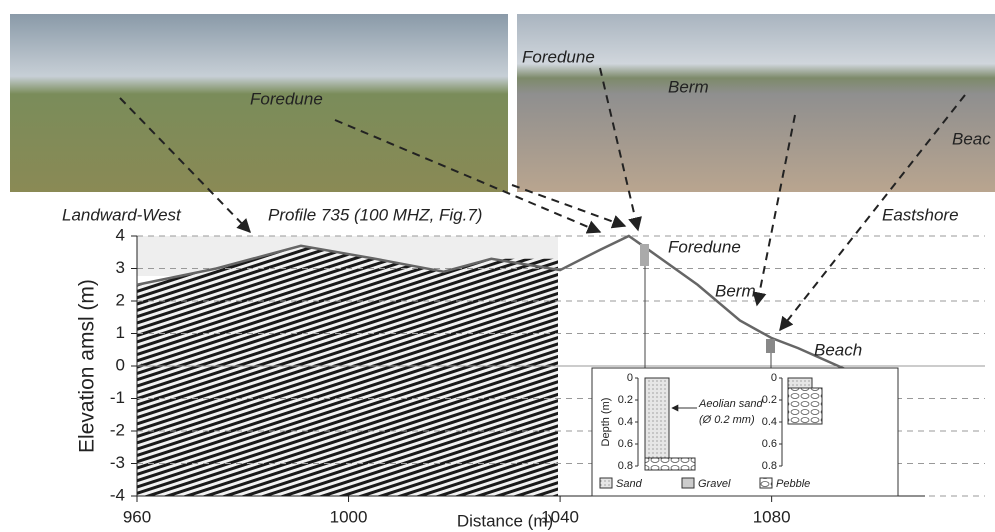 This screenshot has width=995, height=532. Describe the element at coordinates (920, 214) in the screenshot. I see `annotation: Eastshore` at that location.